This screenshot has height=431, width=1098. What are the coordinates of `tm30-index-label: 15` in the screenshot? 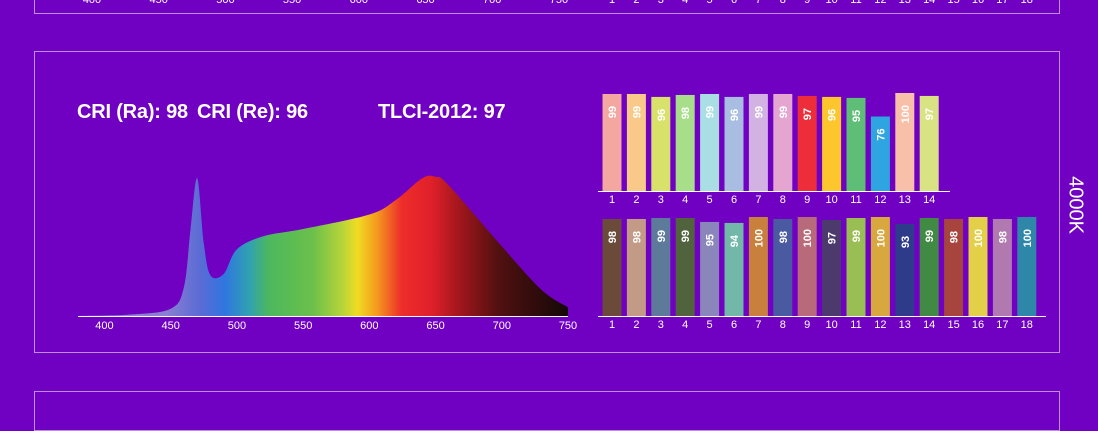 It's located at (953, 325).